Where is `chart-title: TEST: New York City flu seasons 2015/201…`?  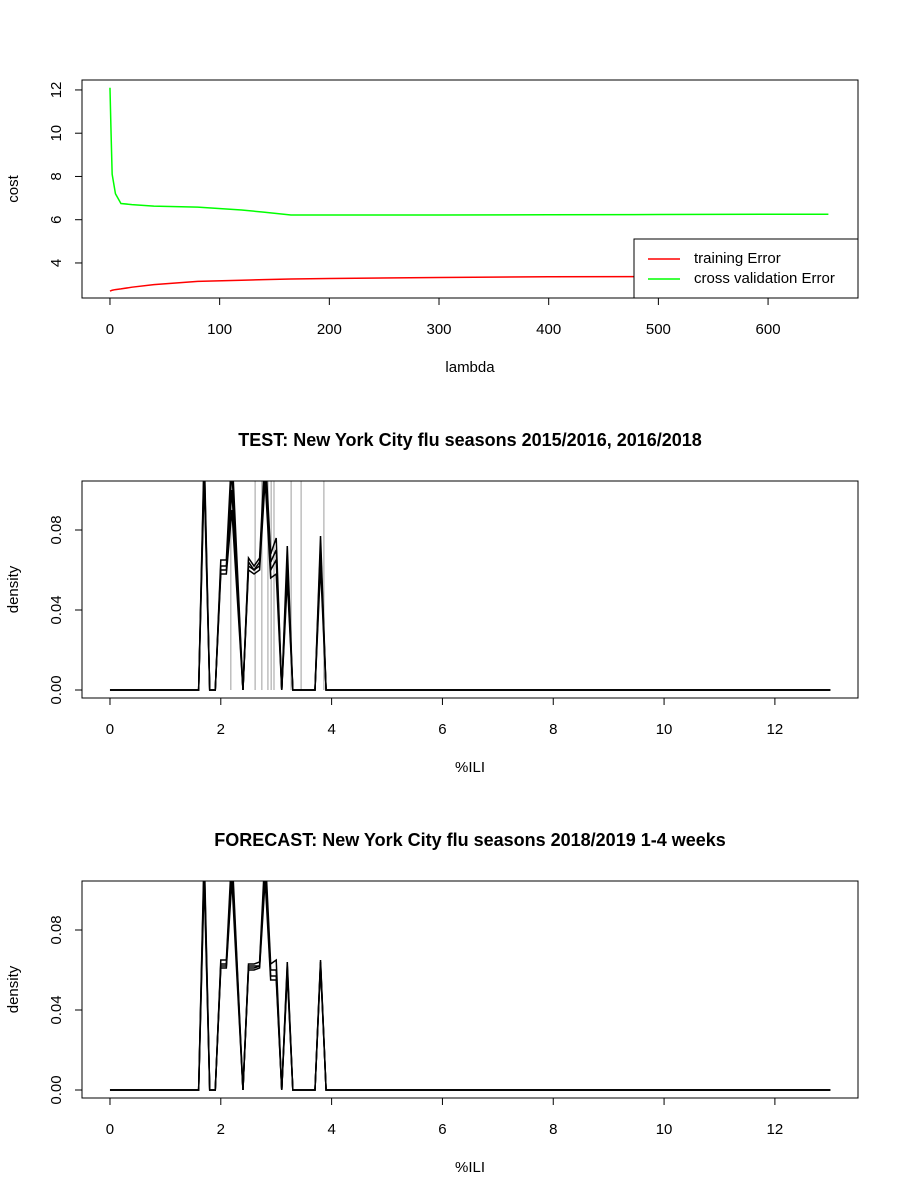 chart-title: TEST: New York City flu seasons 2015/201… is located at coordinates (470, 440).